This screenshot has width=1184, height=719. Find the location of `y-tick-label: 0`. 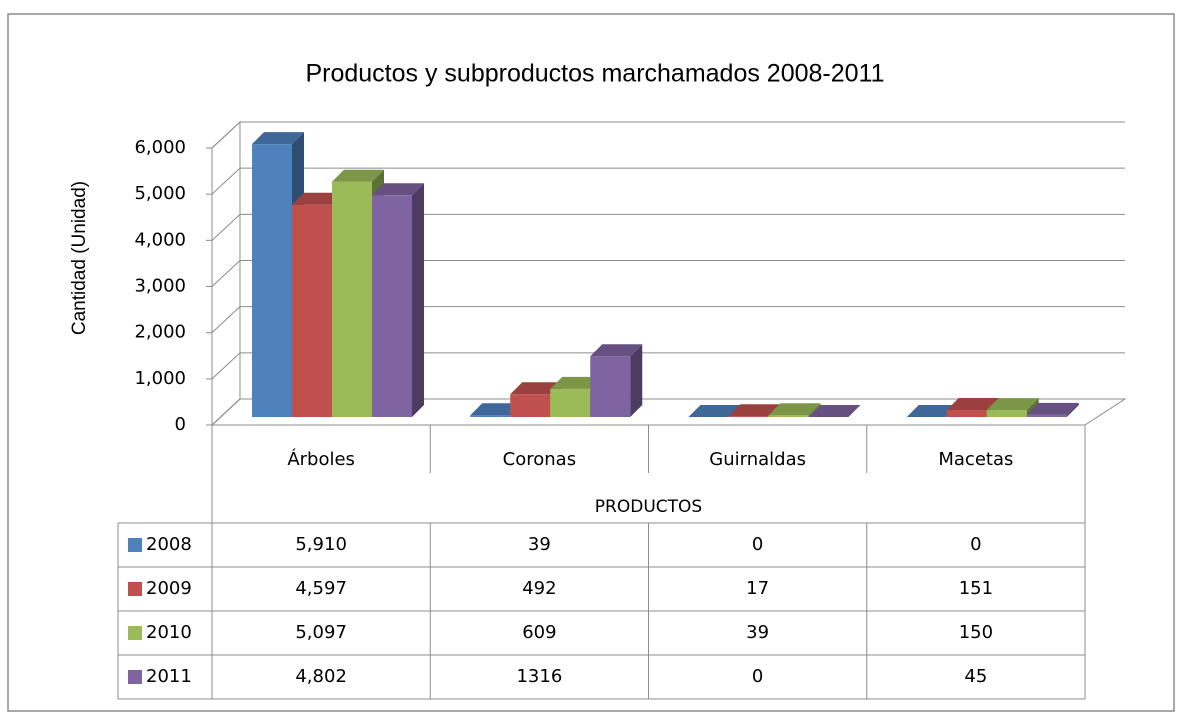

y-tick-label: 0 is located at coordinates (180, 424).